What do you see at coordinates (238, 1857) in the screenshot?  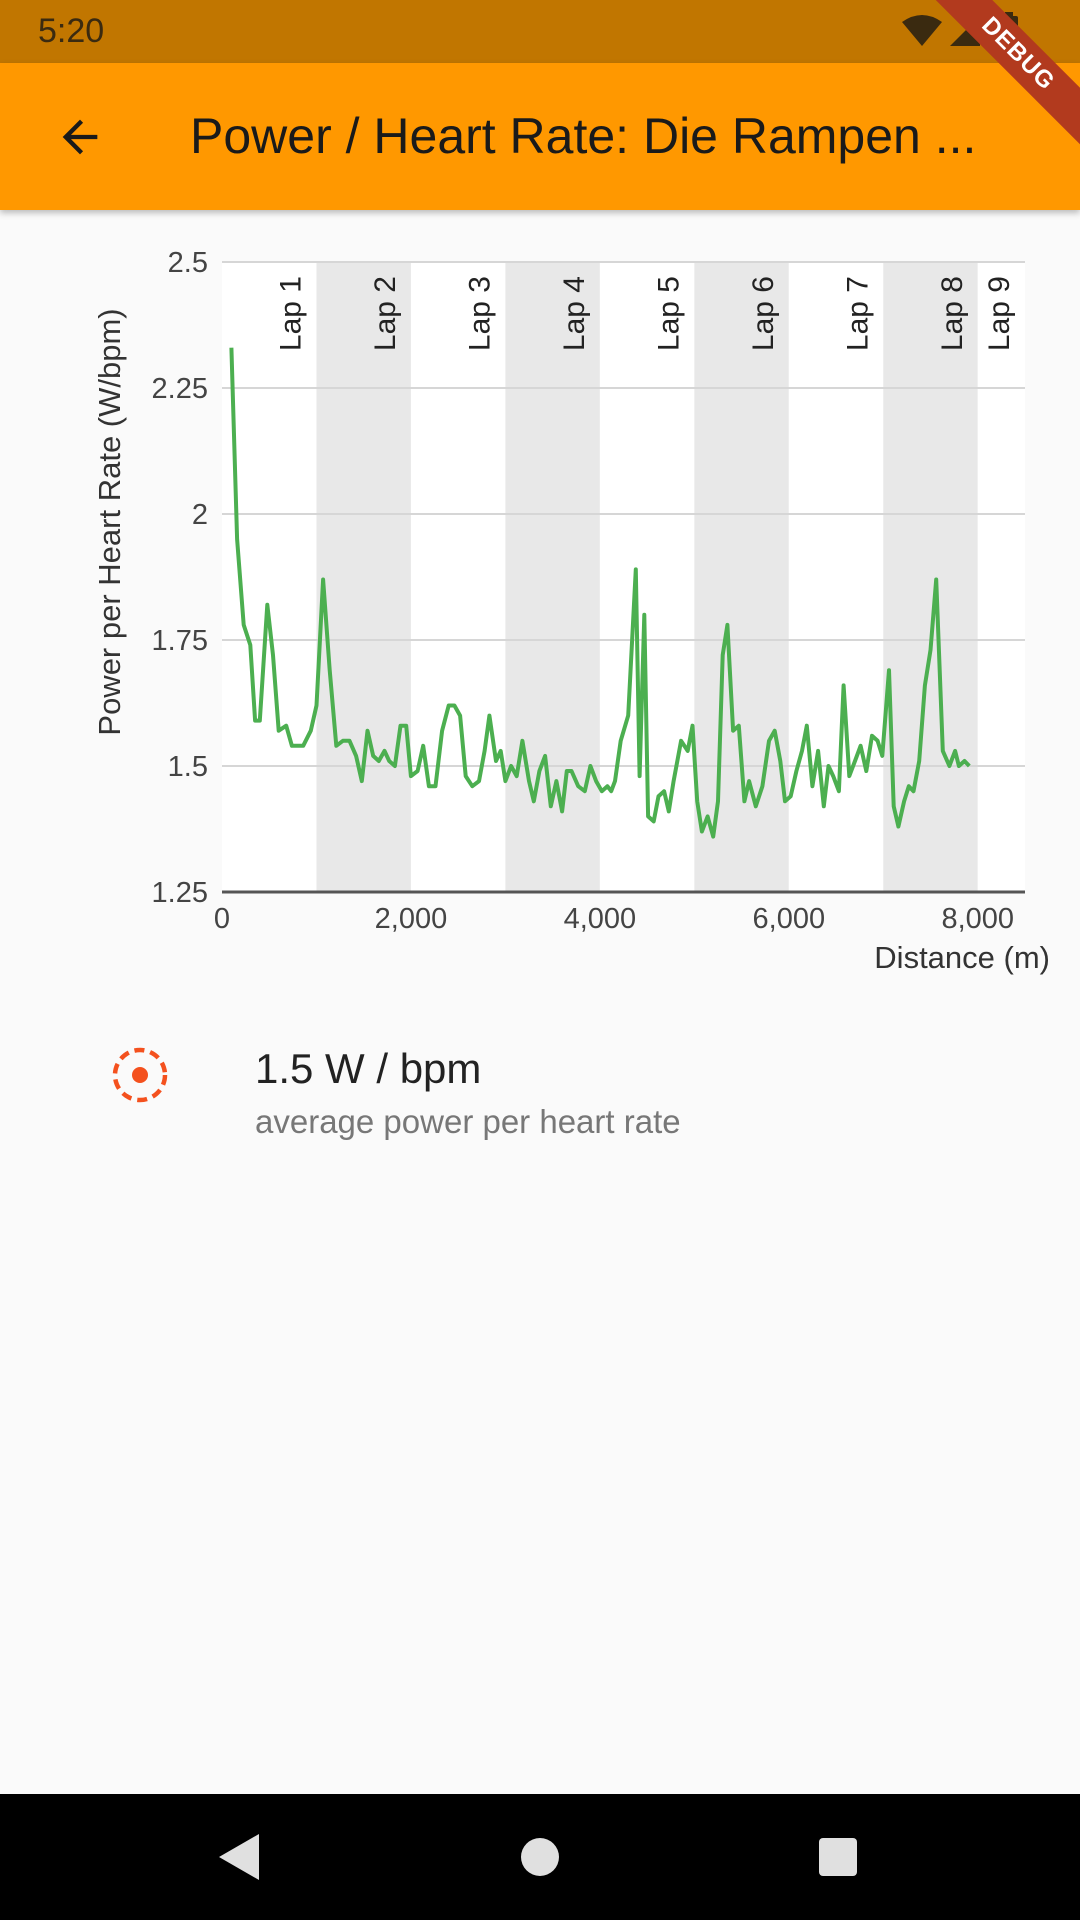 I see `back-triangle-icon` at bounding box center [238, 1857].